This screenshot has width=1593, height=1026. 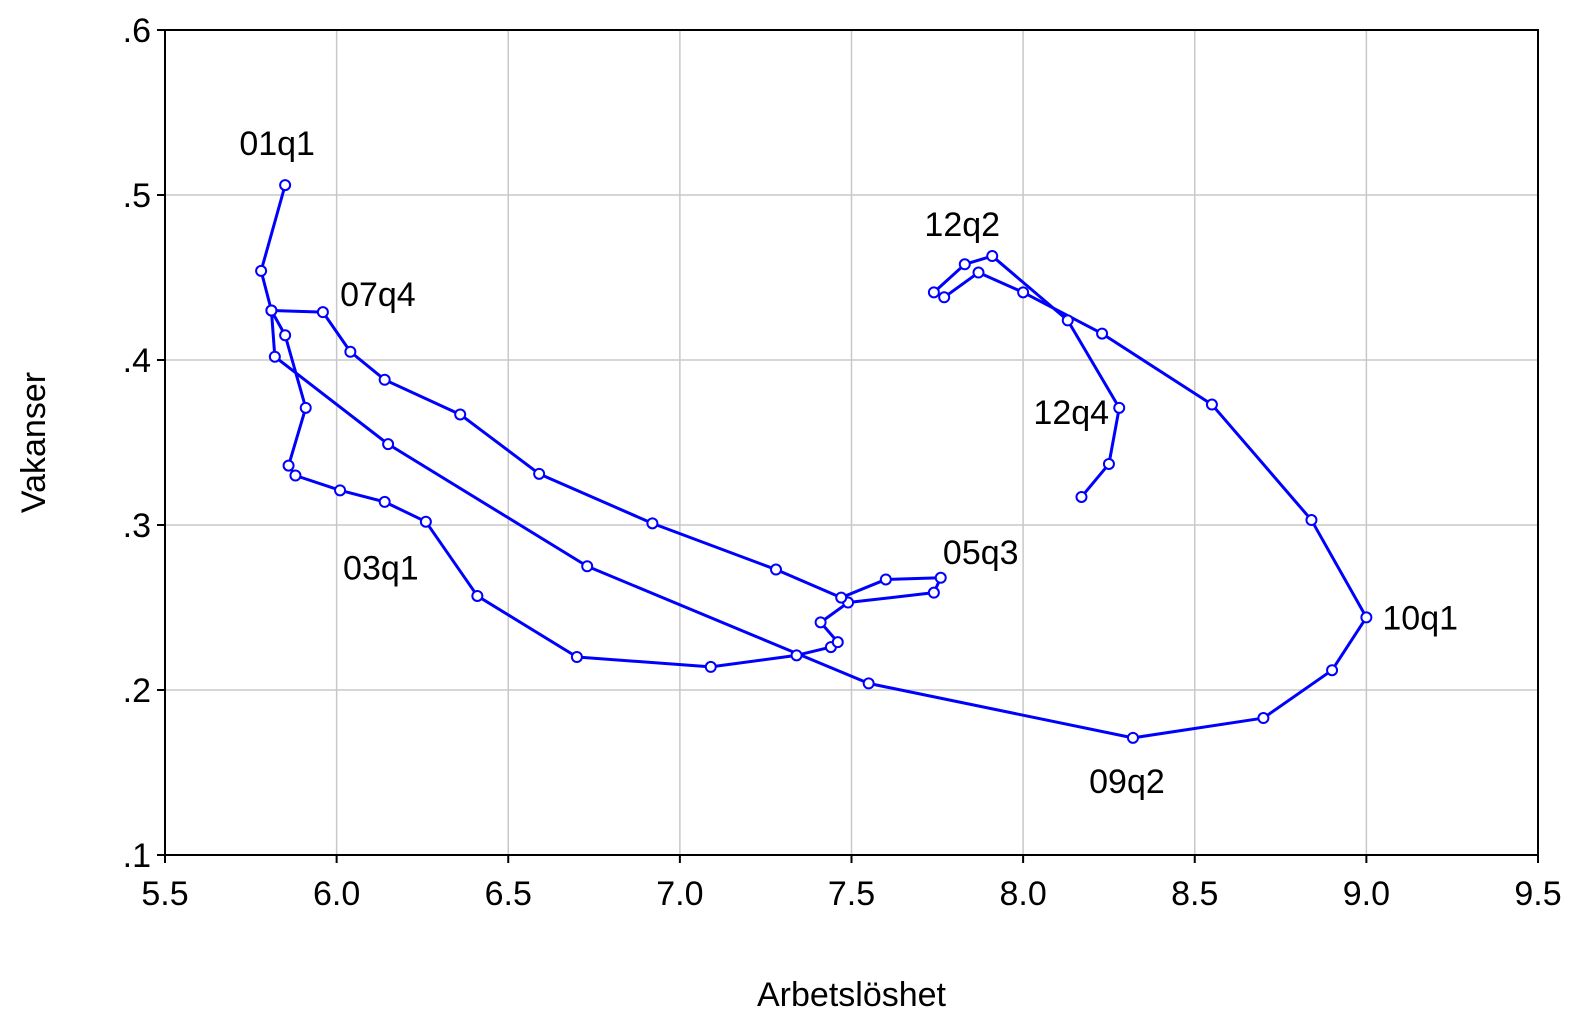 I want to click on y-tick-label: .2, so click(x=137, y=691).